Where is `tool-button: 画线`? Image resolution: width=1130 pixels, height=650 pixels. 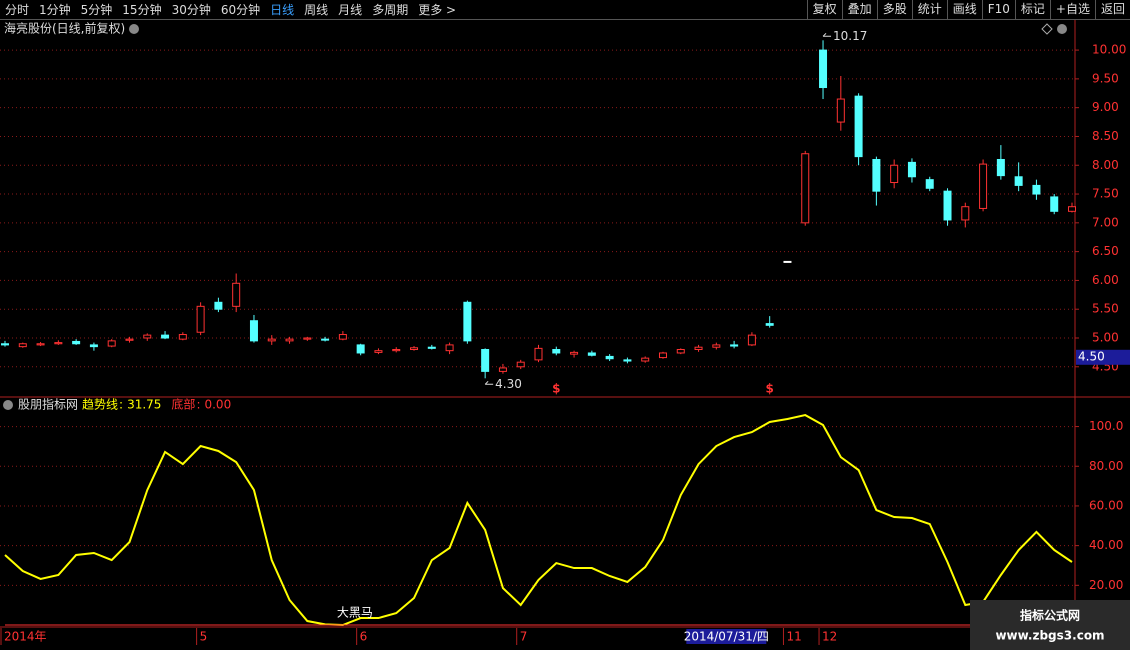
tool-button: 画线 is located at coordinates (964, 9).